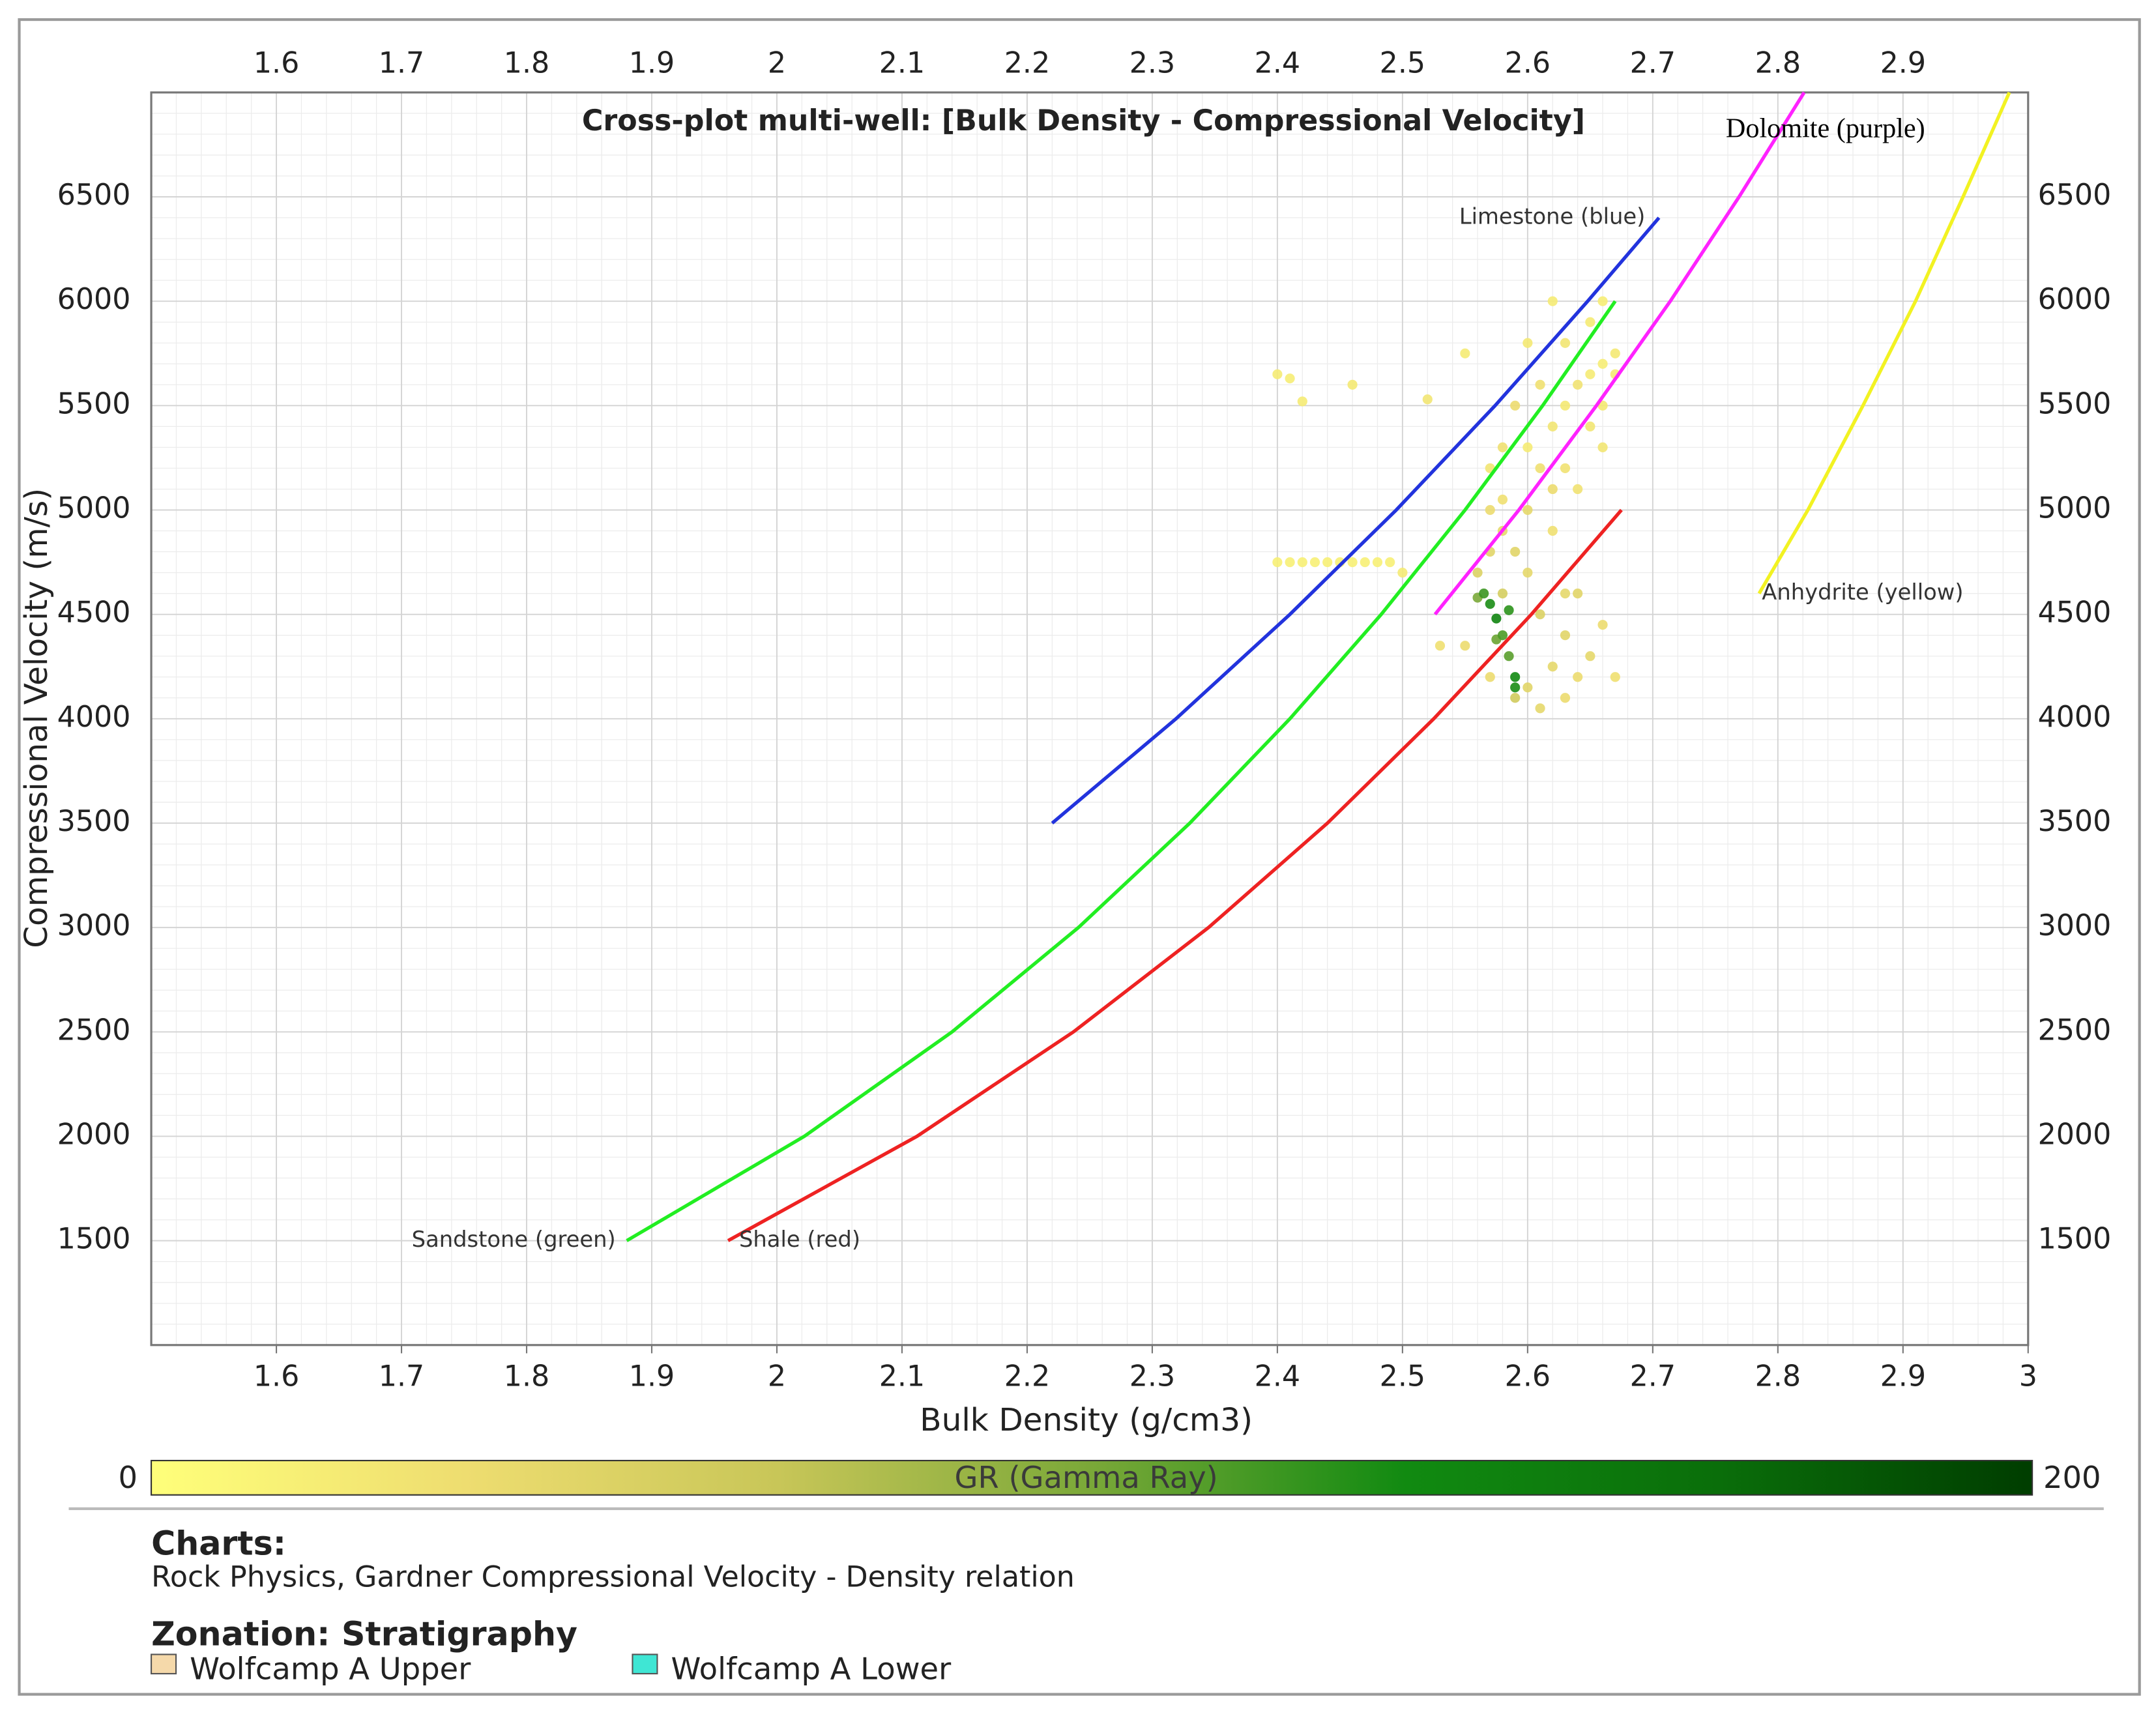 The image size is (2156, 1718). I want to click on colorbar, so click(1092, 1478).